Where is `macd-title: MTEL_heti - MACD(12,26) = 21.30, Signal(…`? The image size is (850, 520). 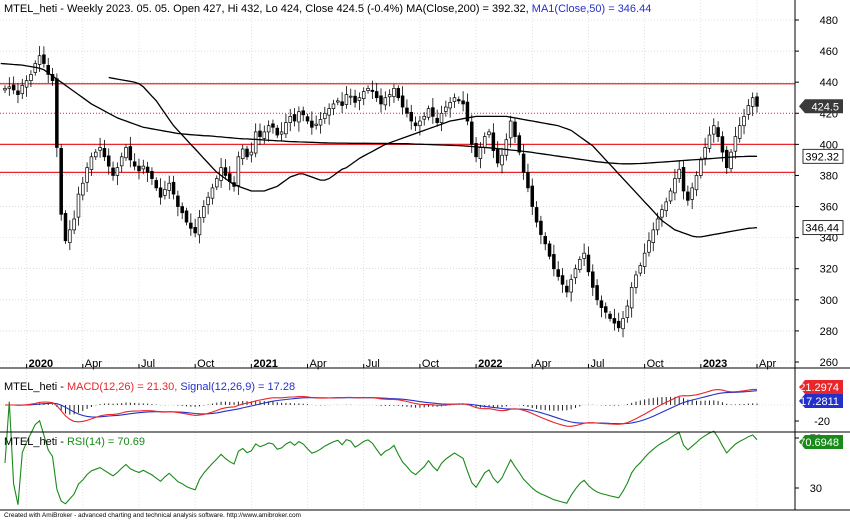 macd-title: MTEL_heti - MACD(12,26) = 21.30, Signal(… is located at coordinates (149, 387).